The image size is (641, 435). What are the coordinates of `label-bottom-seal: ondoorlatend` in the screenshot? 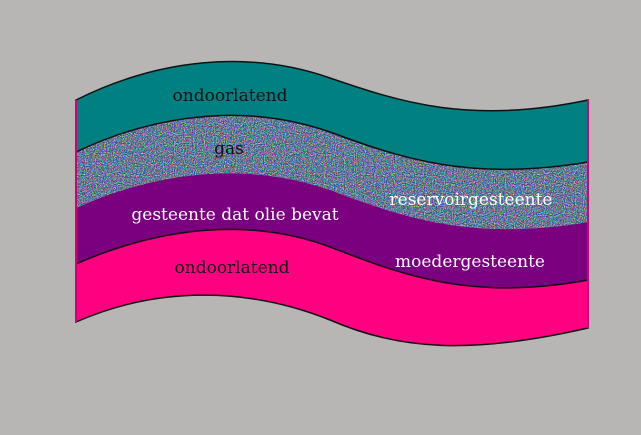 It's located at (232, 268).